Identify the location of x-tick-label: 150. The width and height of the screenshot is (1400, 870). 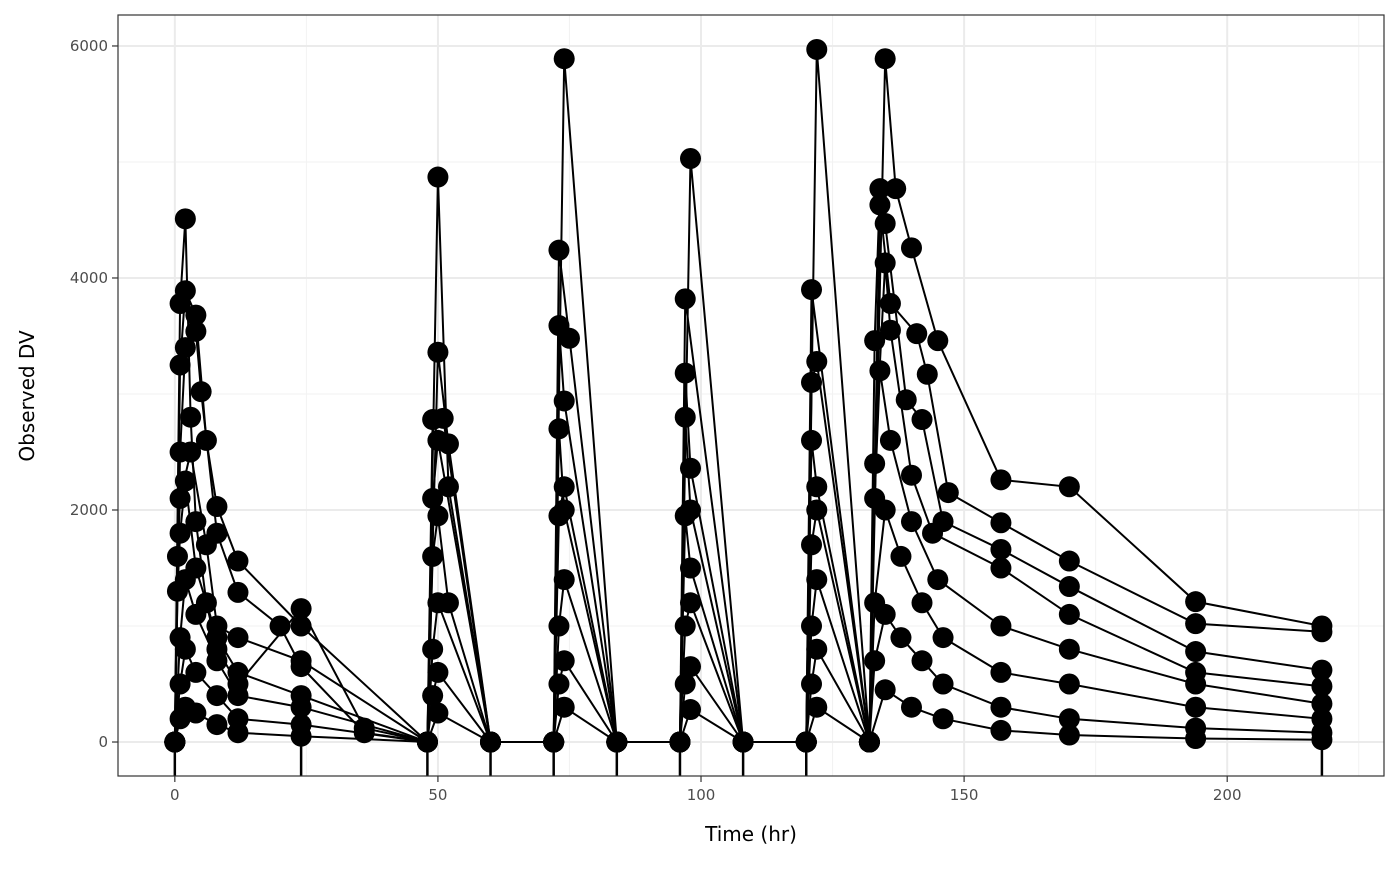
(964, 795).